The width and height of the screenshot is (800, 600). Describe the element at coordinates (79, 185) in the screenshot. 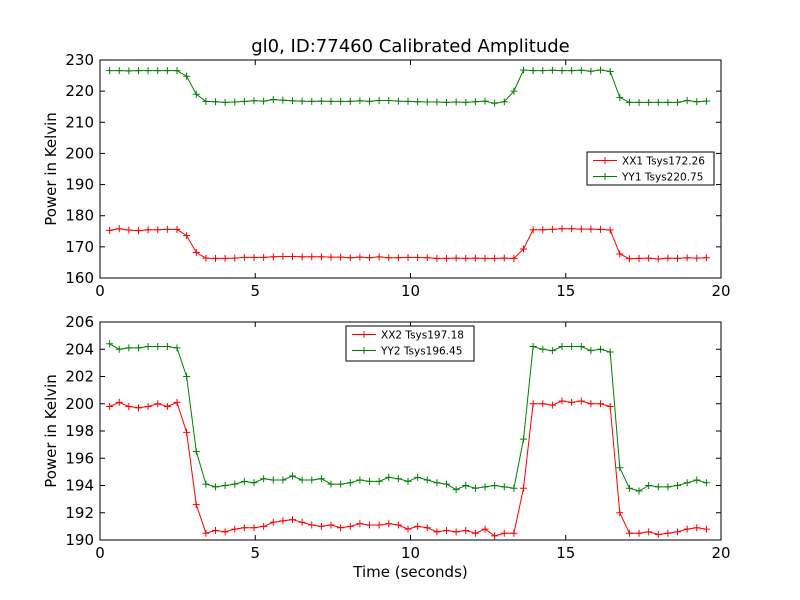

I see `y-tick-label: 190` at that location.